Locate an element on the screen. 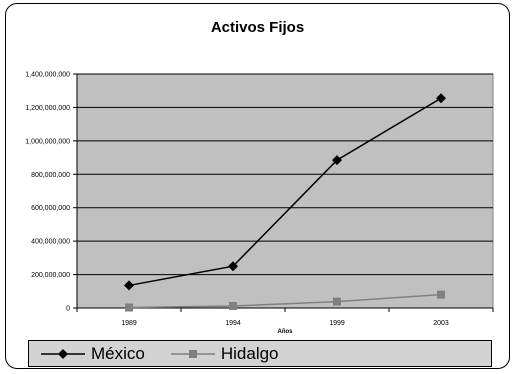 The height and width of the screenshot is (374, 515). y-tick-label: 800,000,000 is located at coordinates (50, 175).